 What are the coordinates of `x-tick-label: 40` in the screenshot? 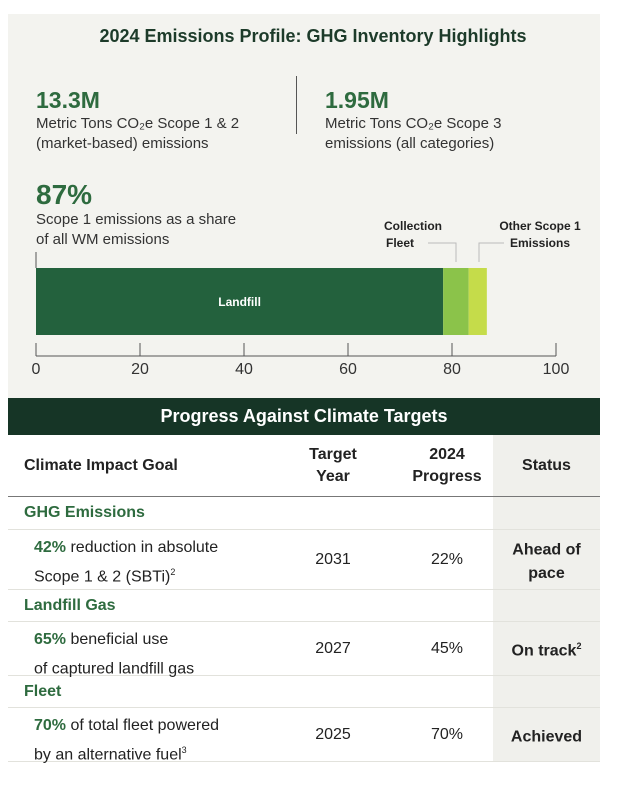 It's located at (244, 369).